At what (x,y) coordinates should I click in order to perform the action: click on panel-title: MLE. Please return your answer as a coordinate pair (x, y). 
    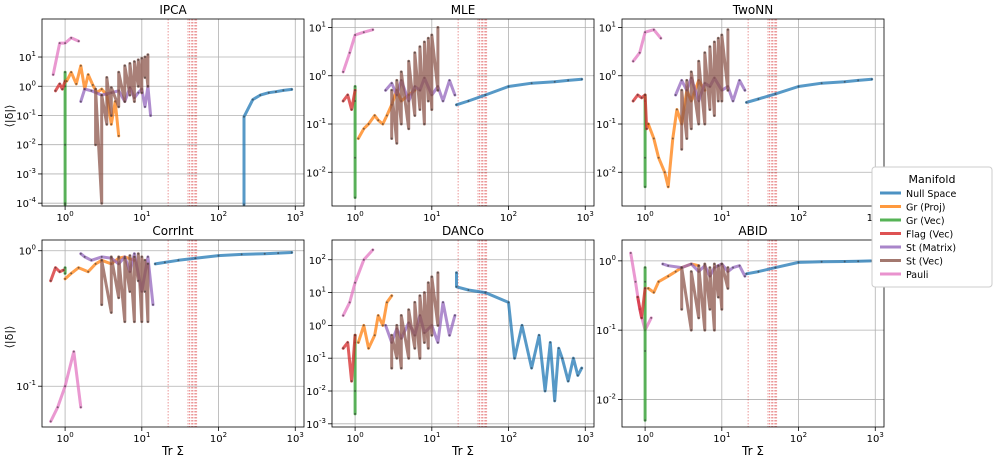
    Looking at the image, I should click on (463, 10).